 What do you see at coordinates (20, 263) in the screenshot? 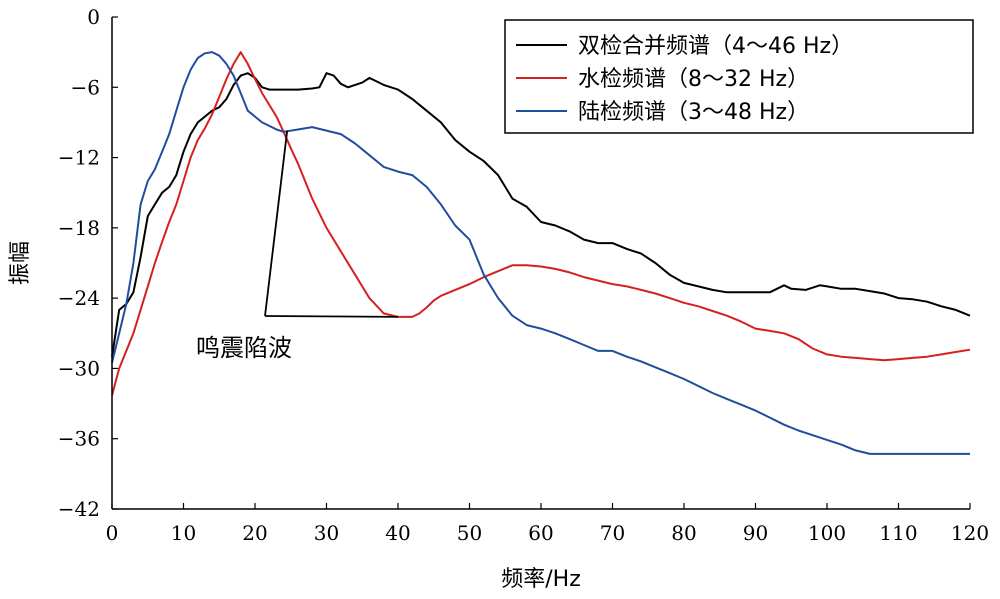
I see `y-axis-title: 振幅` at bounding box center [20, 263].